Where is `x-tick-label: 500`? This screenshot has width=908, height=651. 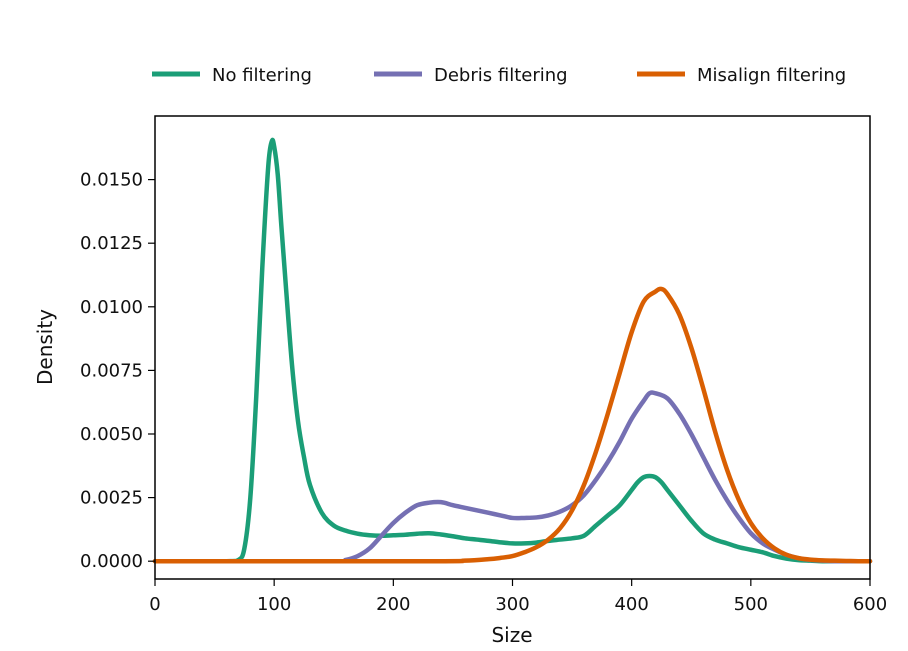 x-tick-label: 500 is located at coordinates (751, 604).